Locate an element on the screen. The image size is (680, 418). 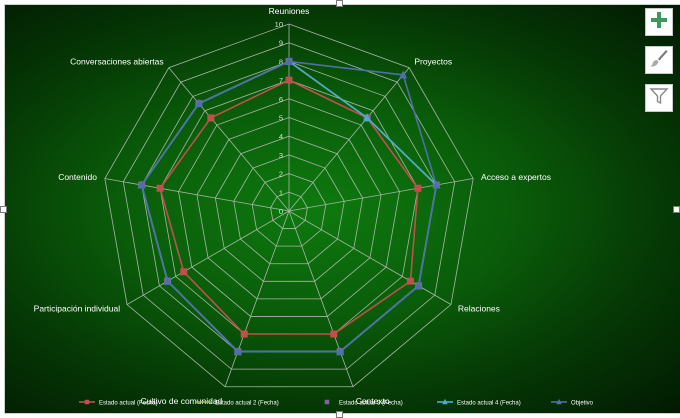
plus-icon is located at coordinates (659, 22).